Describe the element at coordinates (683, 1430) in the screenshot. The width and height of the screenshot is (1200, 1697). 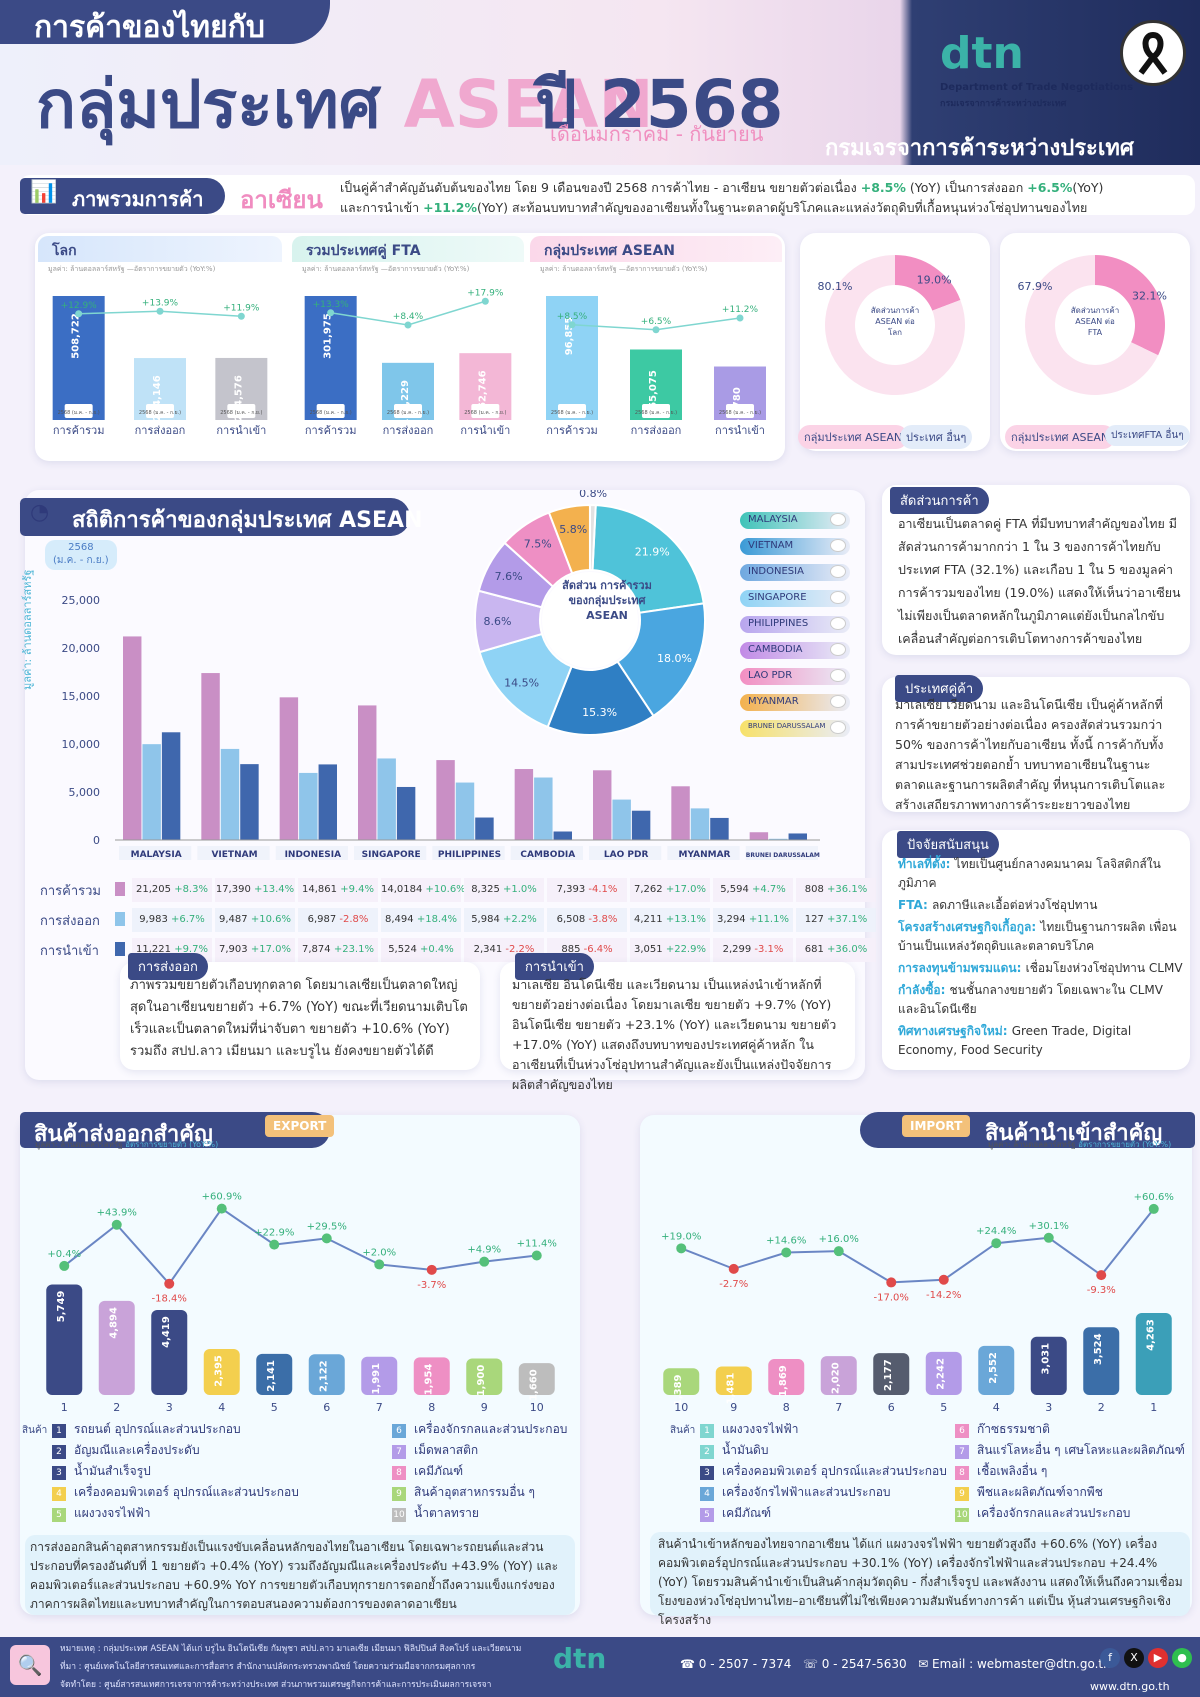
I see `imp_goods-legend-head: สินค้า` at that location.